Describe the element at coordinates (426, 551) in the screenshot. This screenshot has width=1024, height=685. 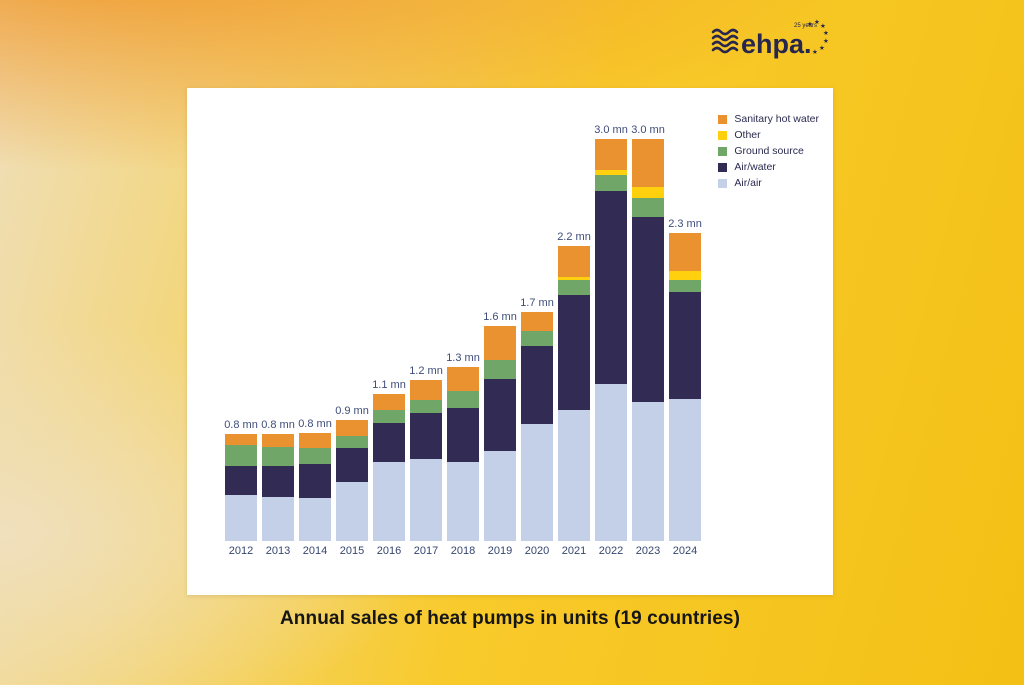
I see `x-axis-label: 2017` at that location.